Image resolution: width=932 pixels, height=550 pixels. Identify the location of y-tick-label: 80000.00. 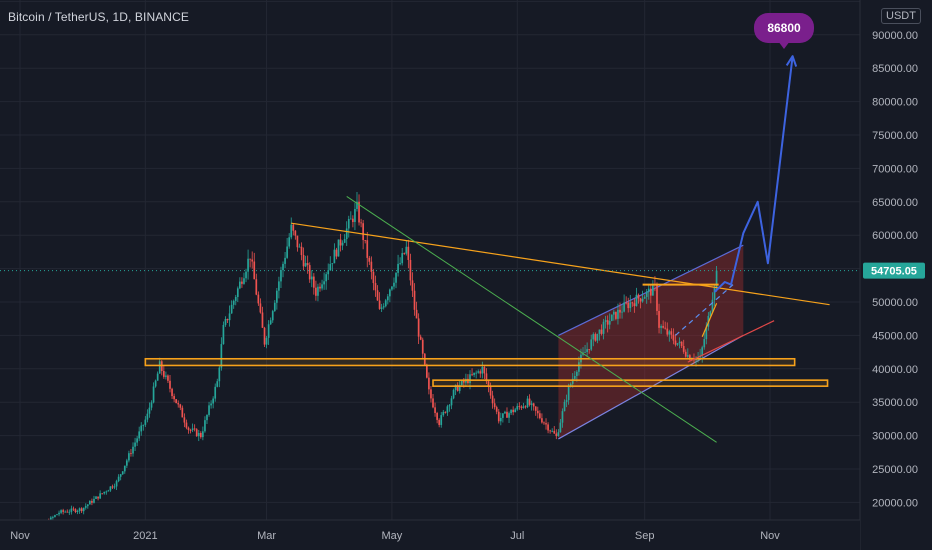
(895, 103).